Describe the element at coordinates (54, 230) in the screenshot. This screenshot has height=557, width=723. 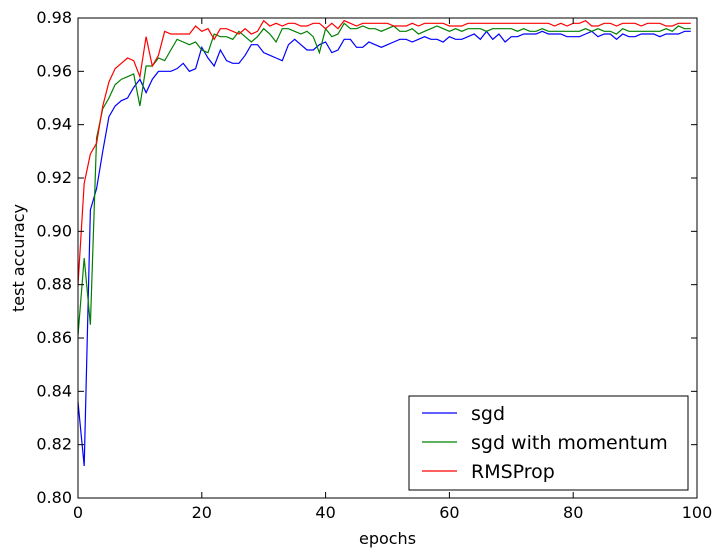
I see `y-tick-label: 0.90` at that location.